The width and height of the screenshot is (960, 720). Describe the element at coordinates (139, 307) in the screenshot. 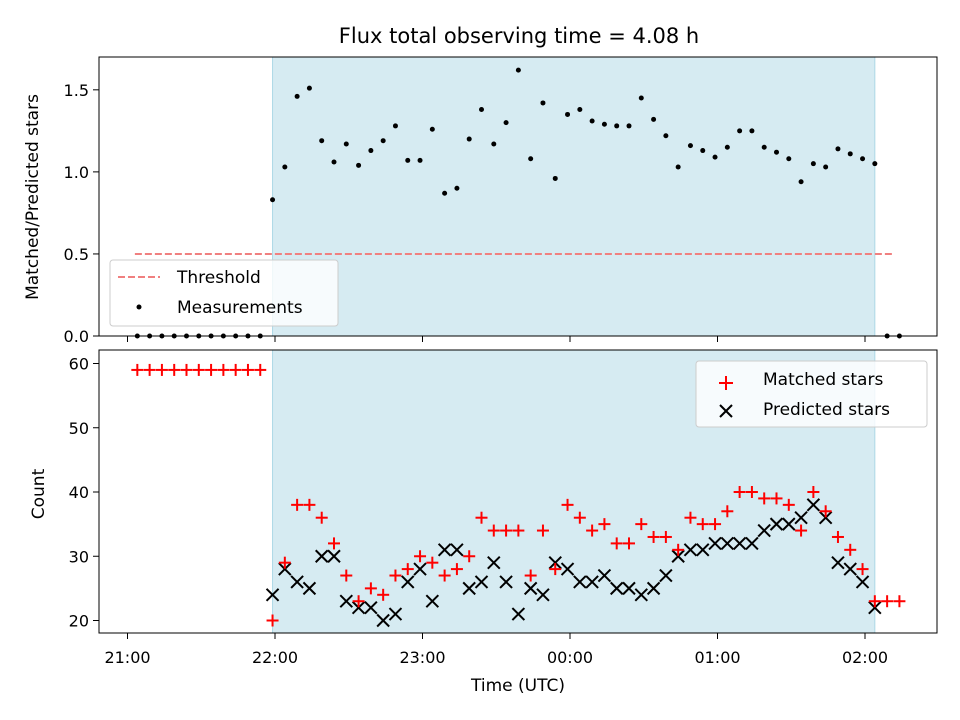

I see `legend-measurements-swatch` at that location.